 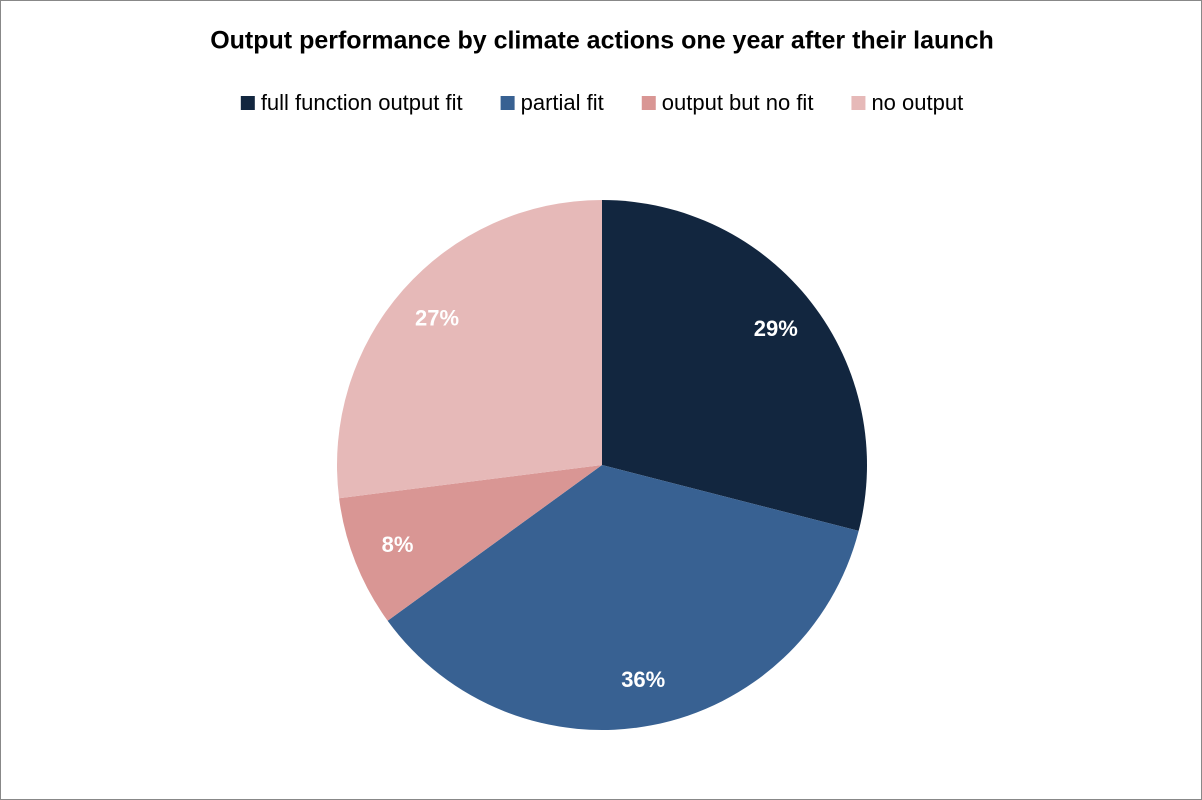 I want to click on data-label: 8%, so click(x=398, y=544).